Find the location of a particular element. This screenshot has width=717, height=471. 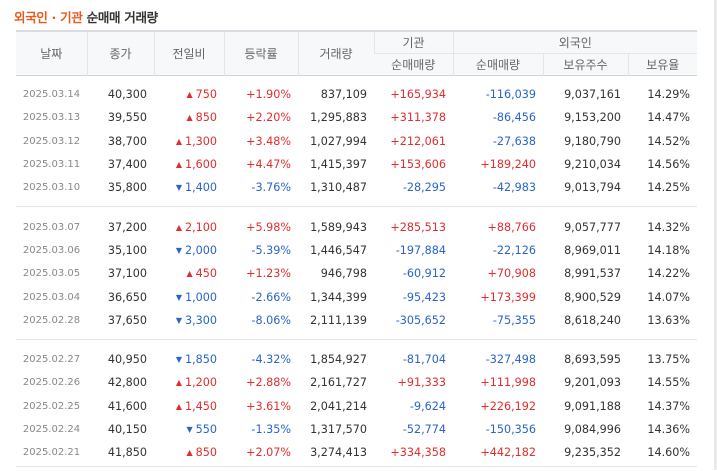

rate-cell: +5.98% is located at coordinates (261, 226).